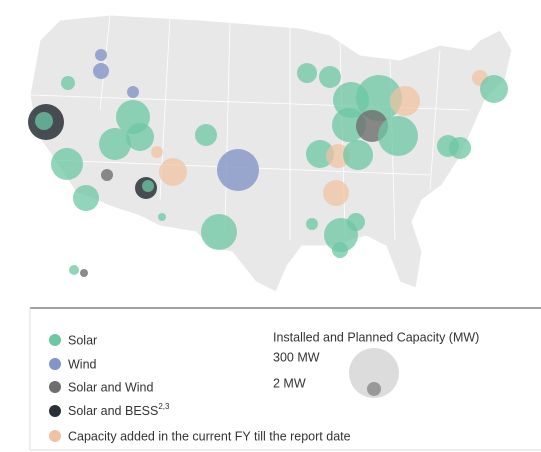 Image resolution: width=541 pixels, height=452 pixels. I want to click on size-circle-large, so click(374, 373).